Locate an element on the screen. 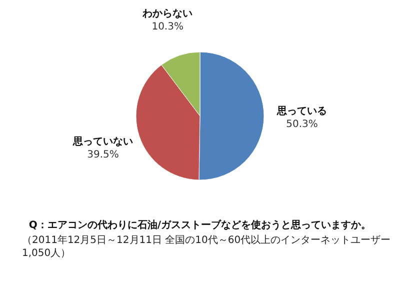  data-label: 39.5% is located at coordinates (103, 155).